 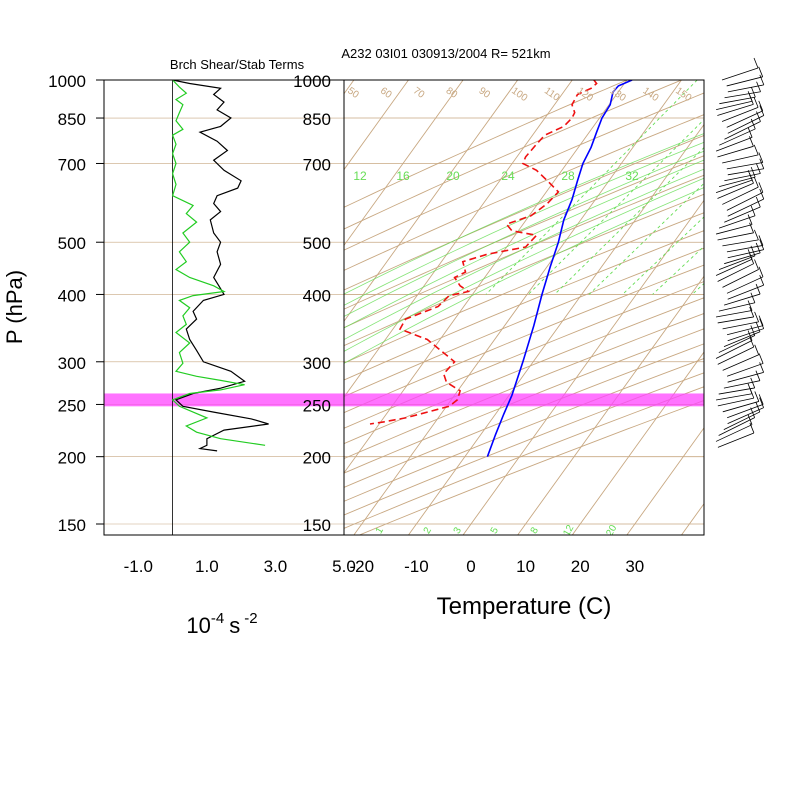 What do you see at coordinates (237, 64) in the screenshot?
I see `left-panel-title: Brch Shear/Stab Terms` at bounding box center [237, 64].